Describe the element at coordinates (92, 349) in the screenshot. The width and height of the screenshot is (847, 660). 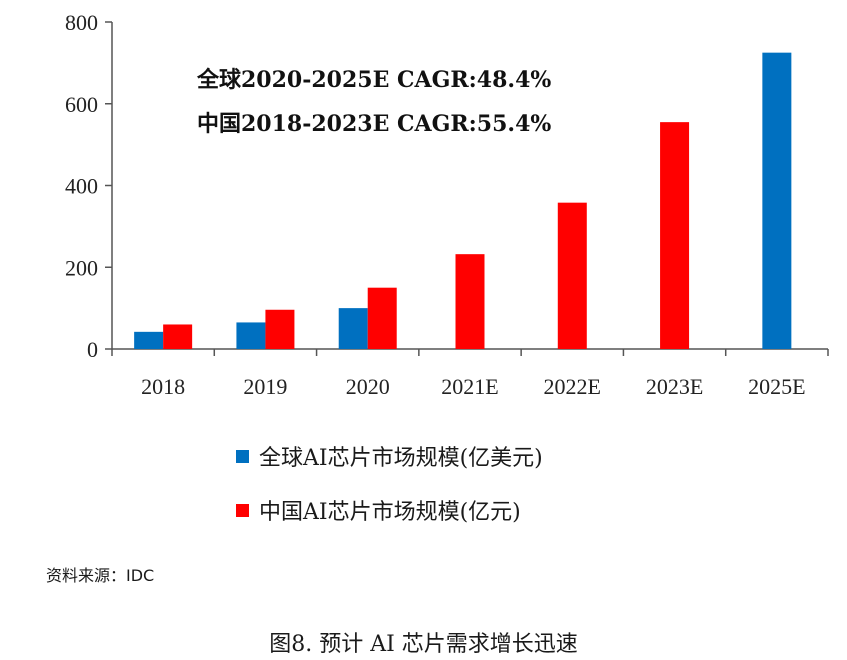
I see `y-tick-label: 0` at that location.